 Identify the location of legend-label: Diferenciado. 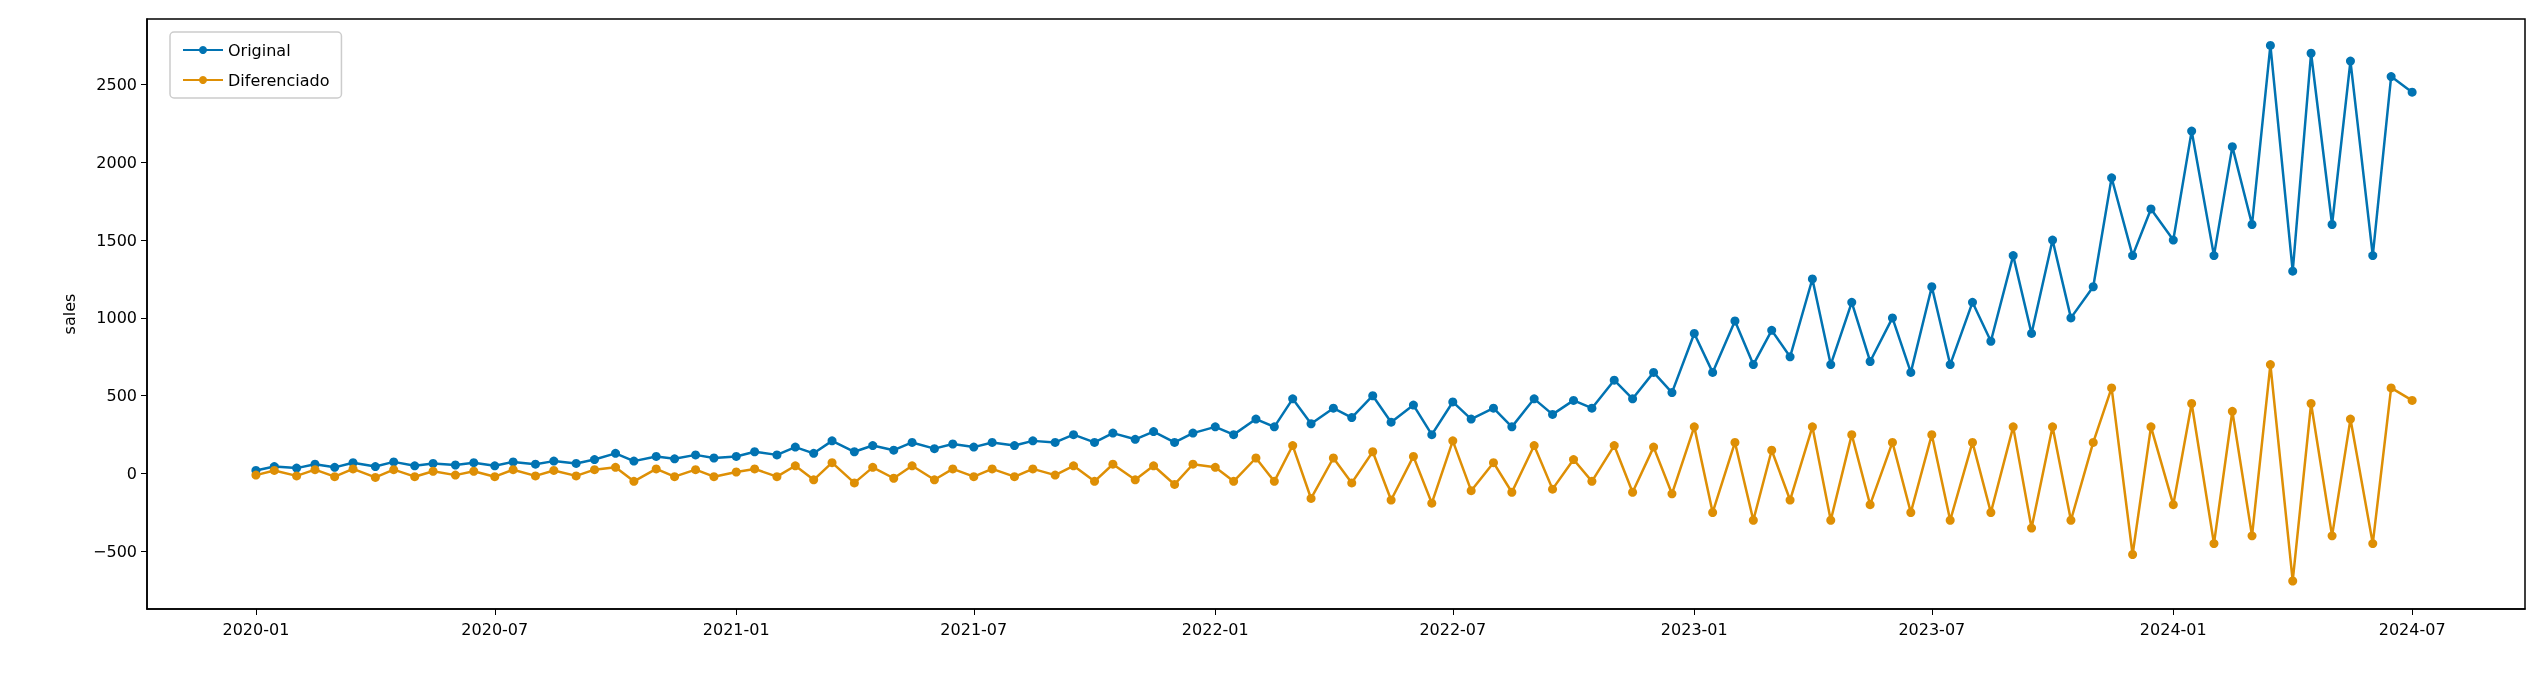
(279, 80).